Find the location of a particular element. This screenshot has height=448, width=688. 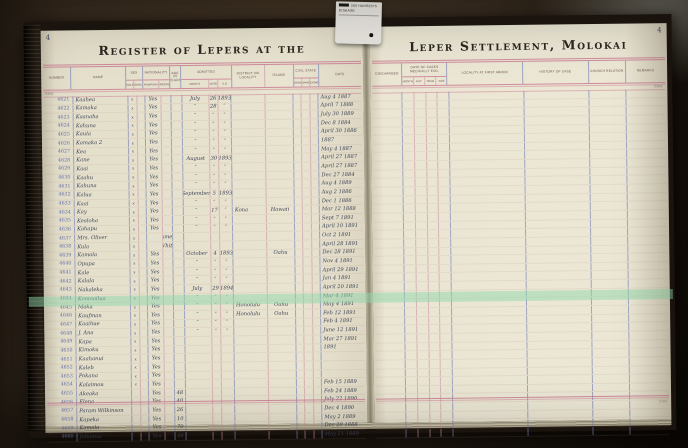

register-cell: Kapa is located at coordinates (104, 341).